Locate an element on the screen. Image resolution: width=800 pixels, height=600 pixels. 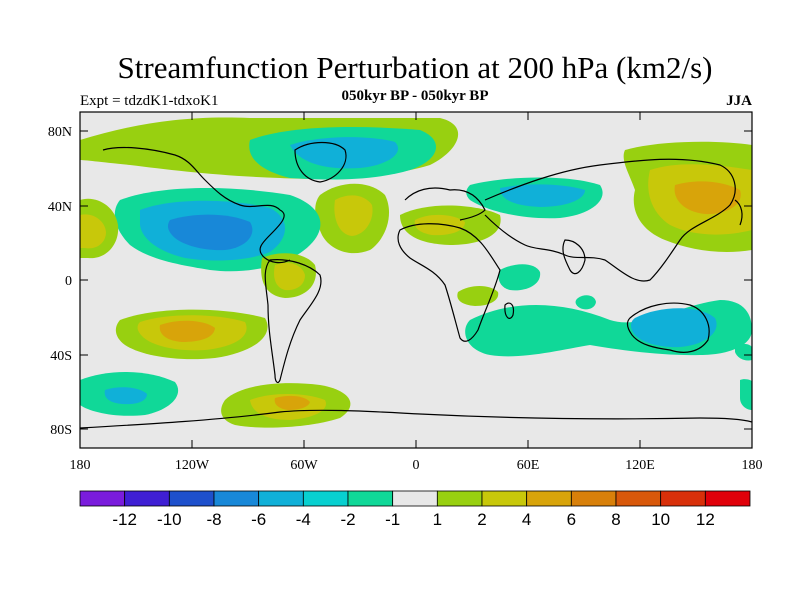
lon-label-120e: 120E is located at coordinates (640, 465).